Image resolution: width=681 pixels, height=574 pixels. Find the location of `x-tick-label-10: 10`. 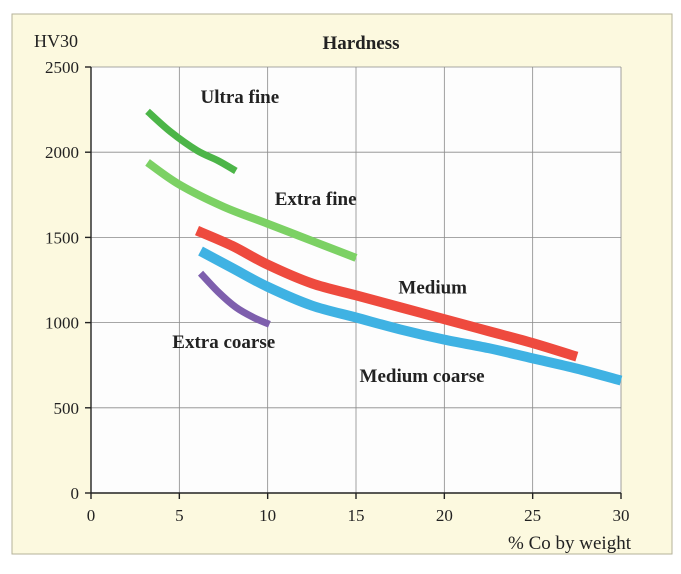

x-tick-label-10: 10 is located at coordinates (267, 515).